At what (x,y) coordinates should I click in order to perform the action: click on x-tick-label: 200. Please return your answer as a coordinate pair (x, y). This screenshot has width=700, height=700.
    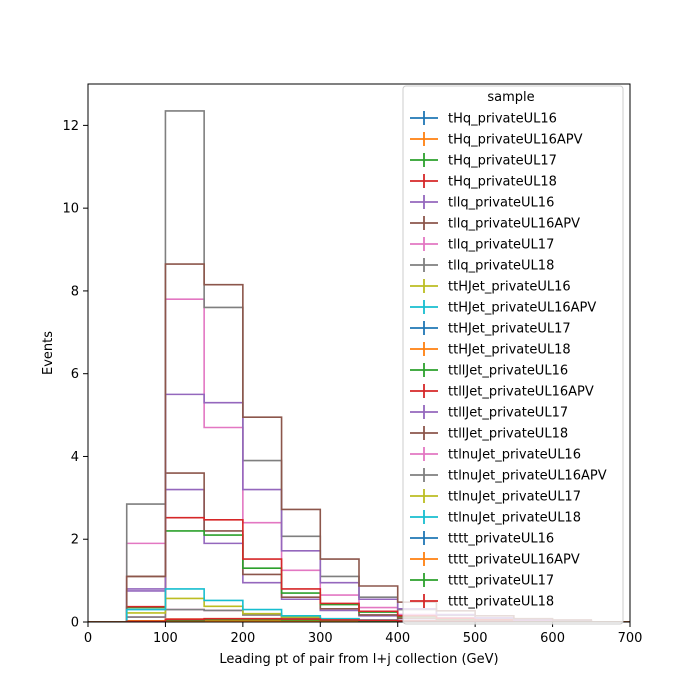
    Looking at the image, I should click on (242, 638).